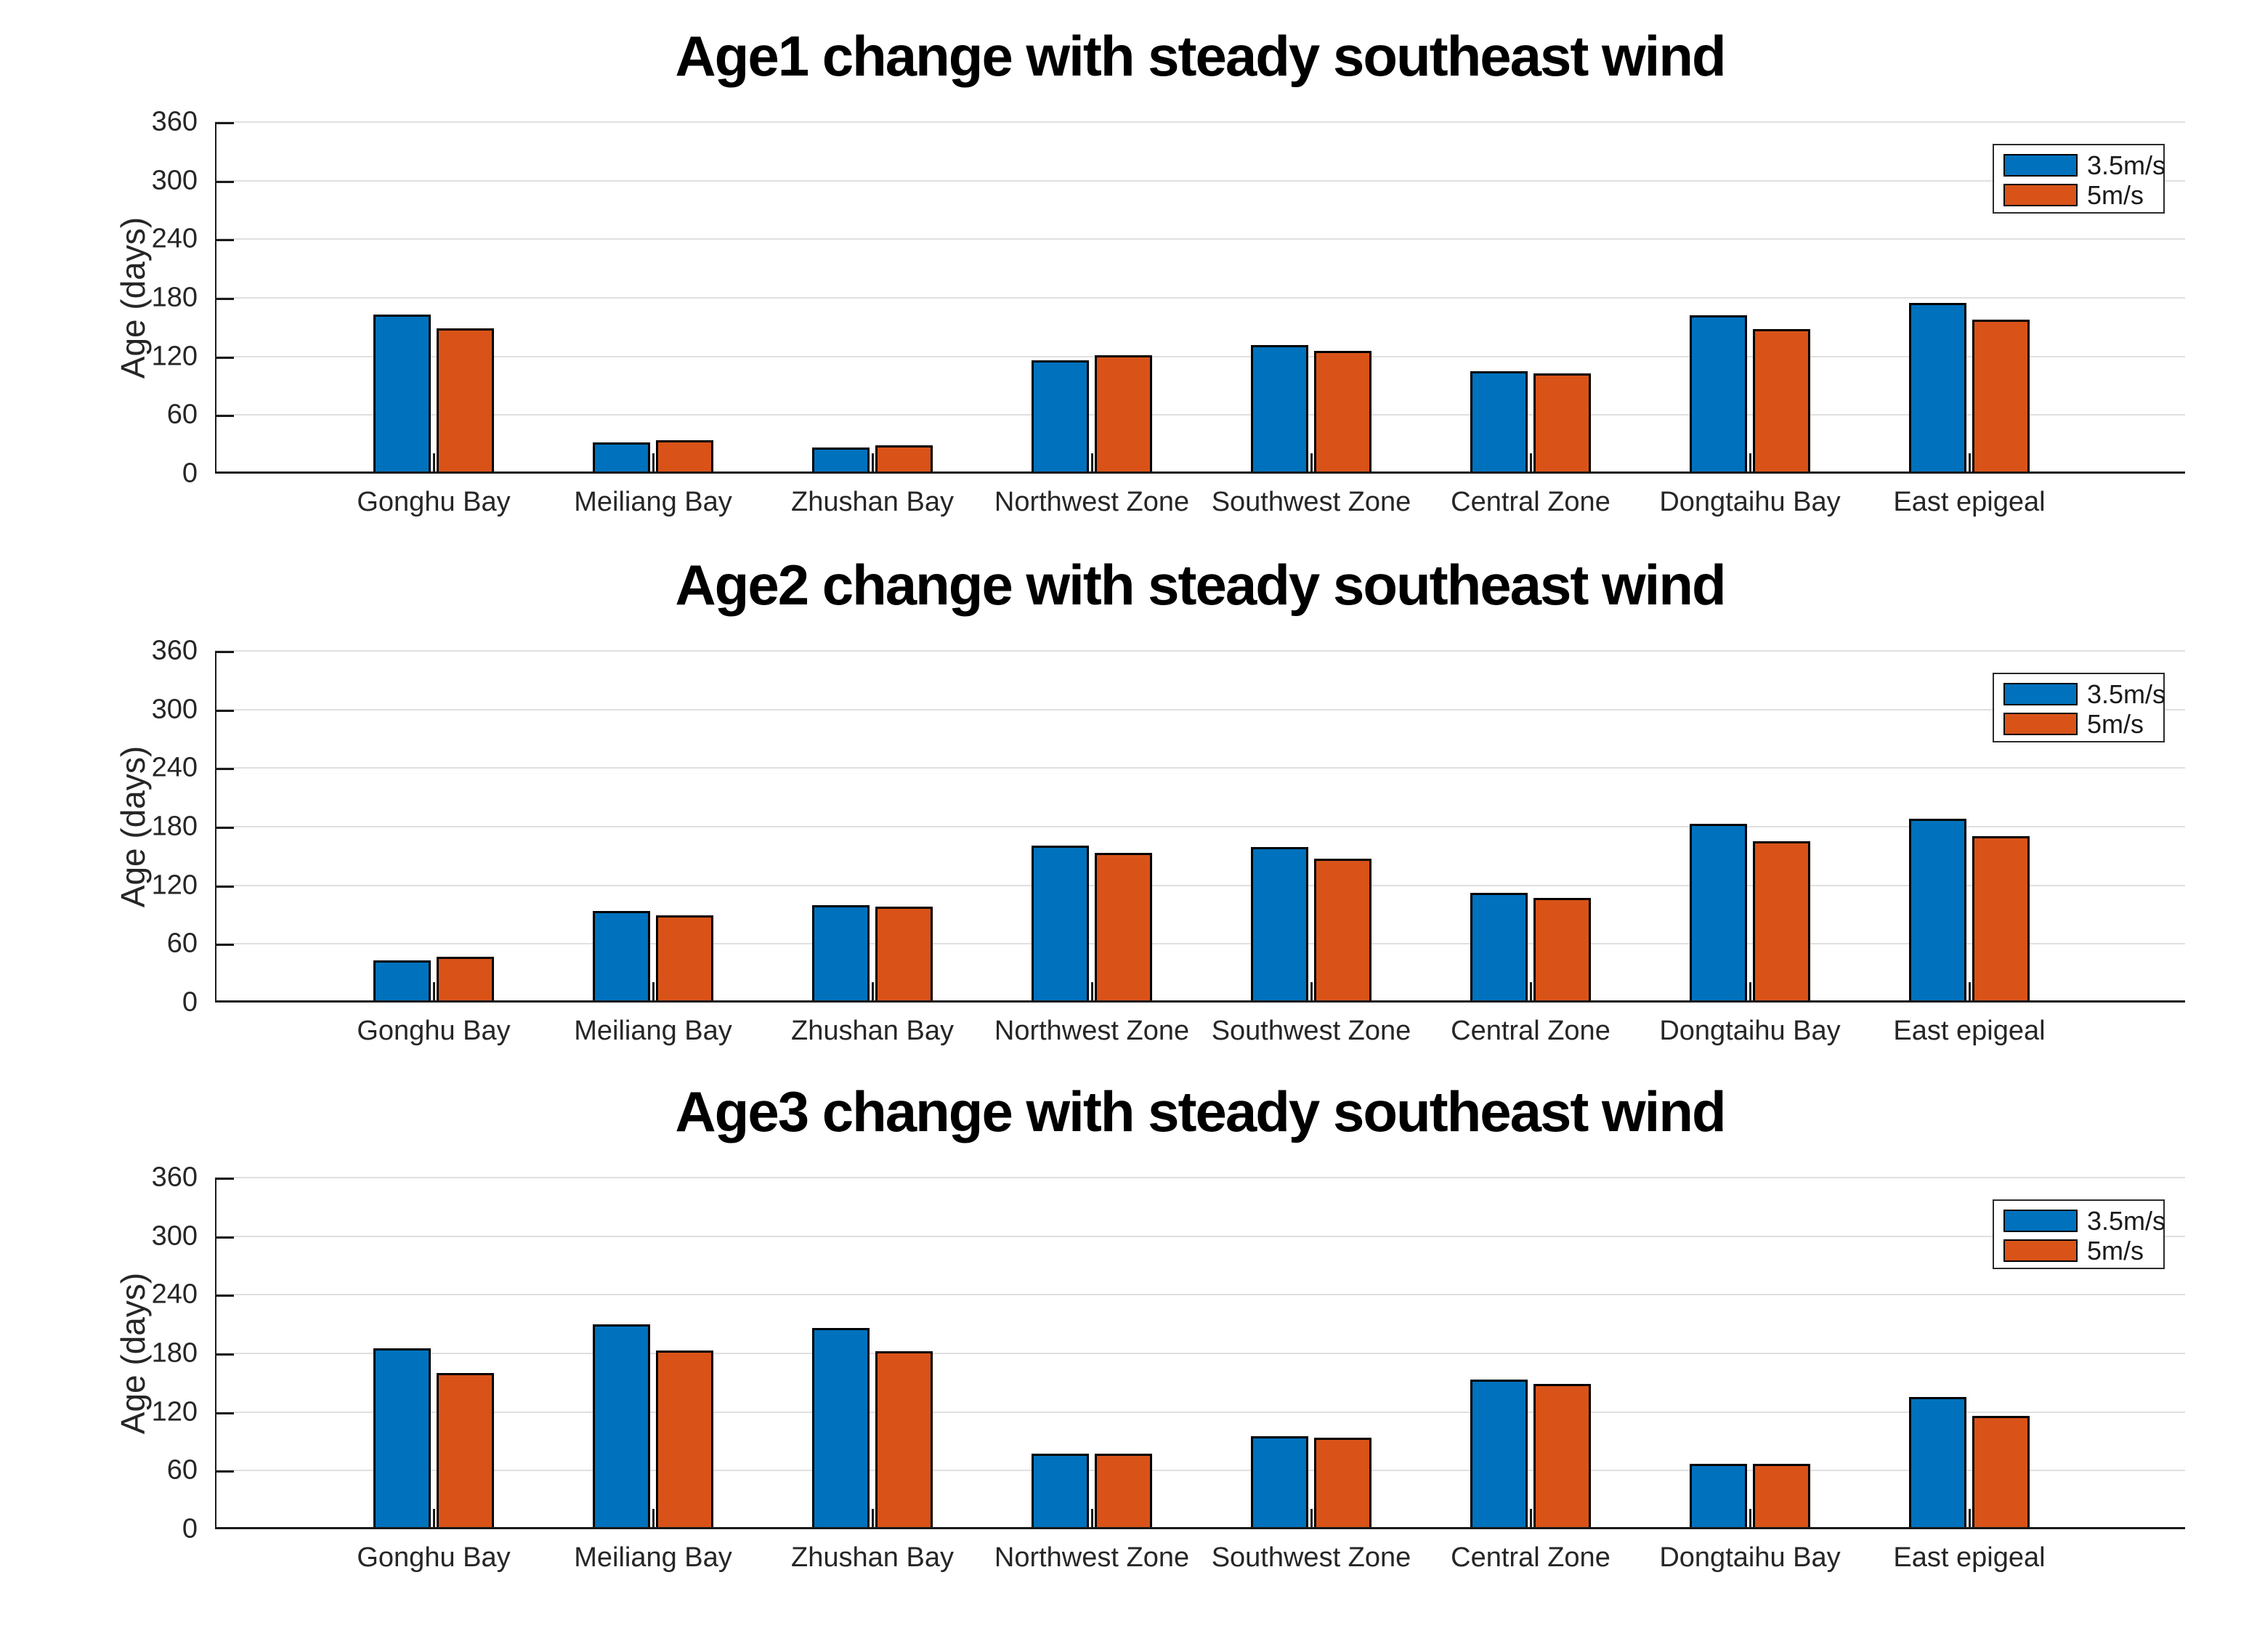 Image resolution: width=2257 pixels, height=1652 pixels. Describe the element at coordinates (1750, 1558) in the screenshot. I see `category-label: Dongtaihu Bay` at that location.